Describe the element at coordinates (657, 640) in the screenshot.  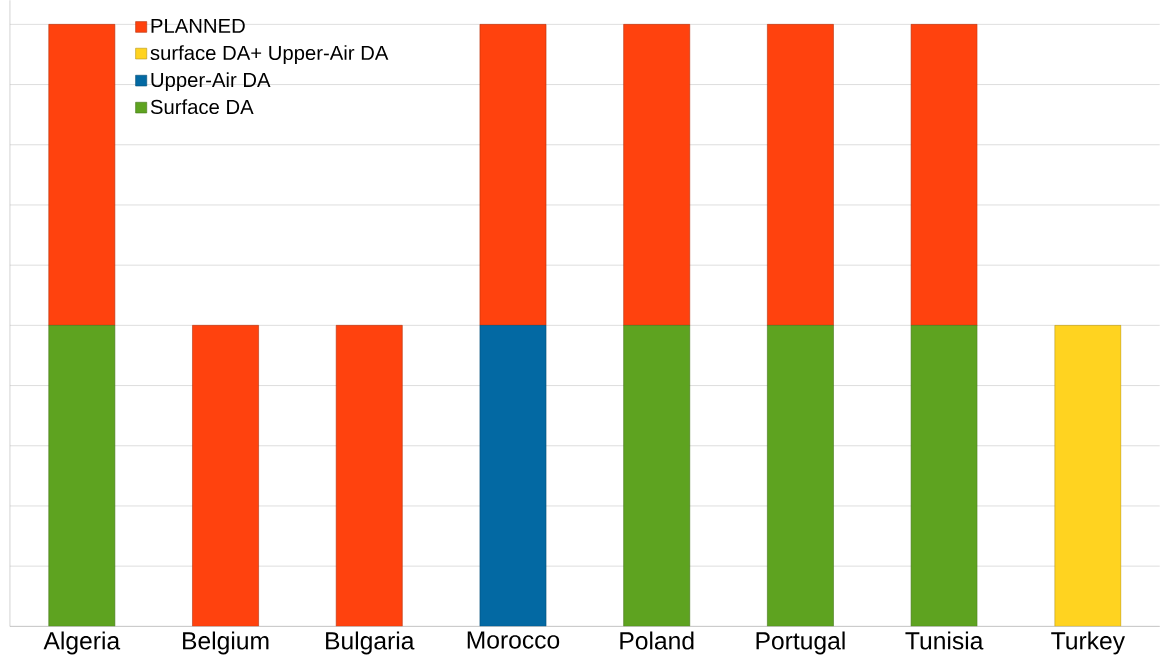
I see `x-tick-label: Poland` at that location.